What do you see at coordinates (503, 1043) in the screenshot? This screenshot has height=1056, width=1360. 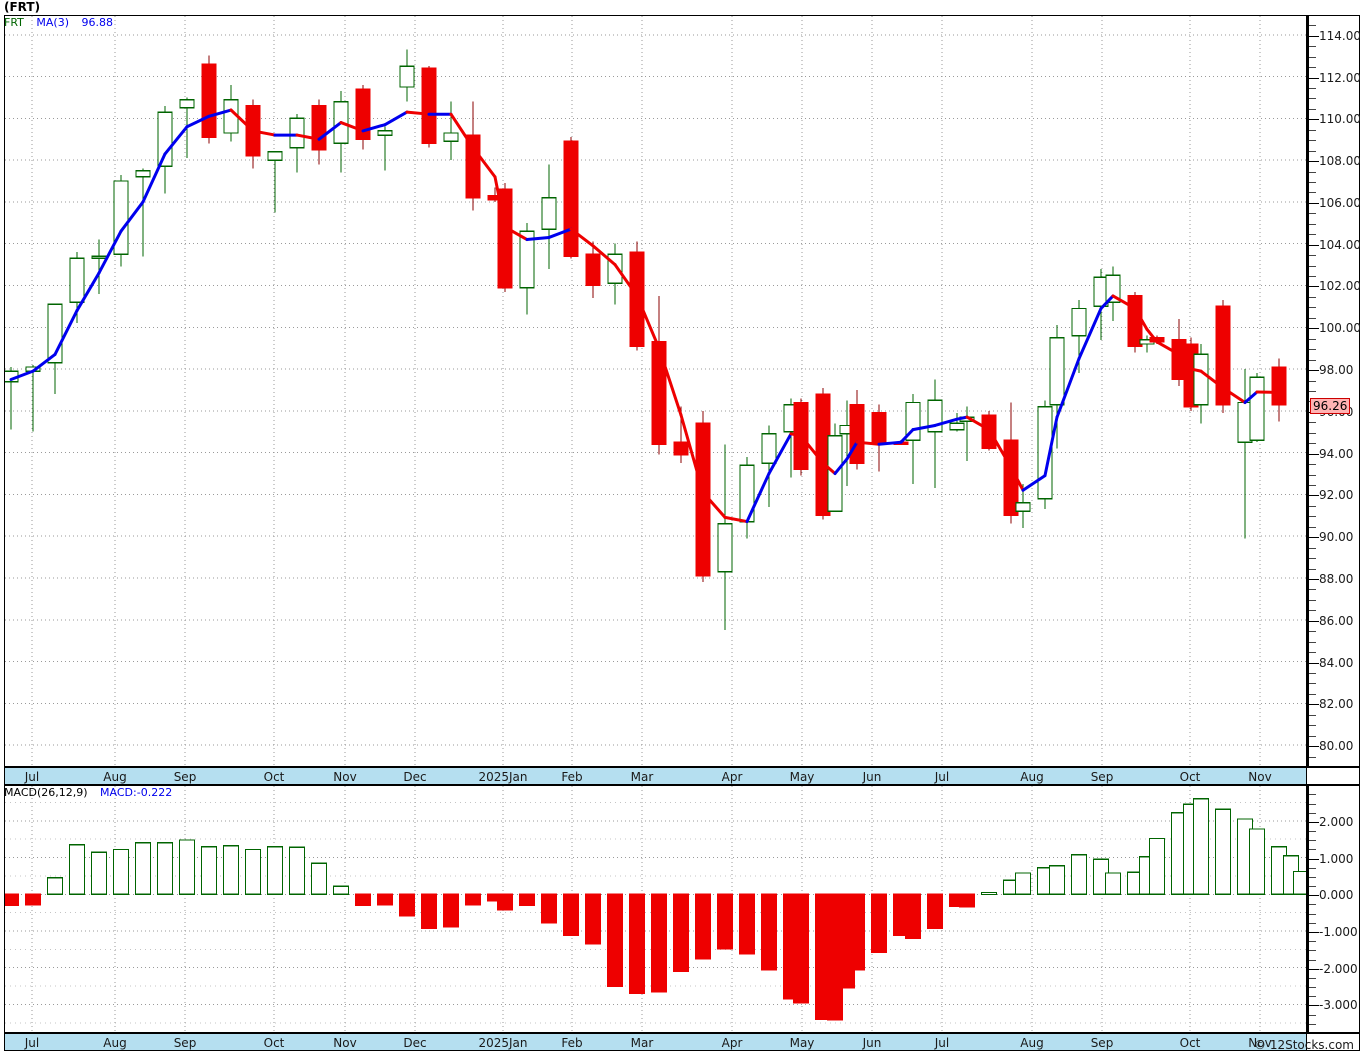 I see `date-axis-label: 2025Jan` at bounding box center [503, 1043].